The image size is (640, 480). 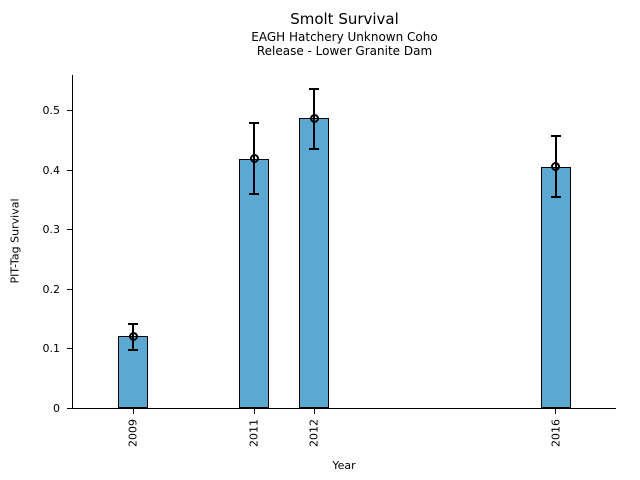 I want to click on y-axis-label: PIT-Tag Survival, so click(x=15, y=241).